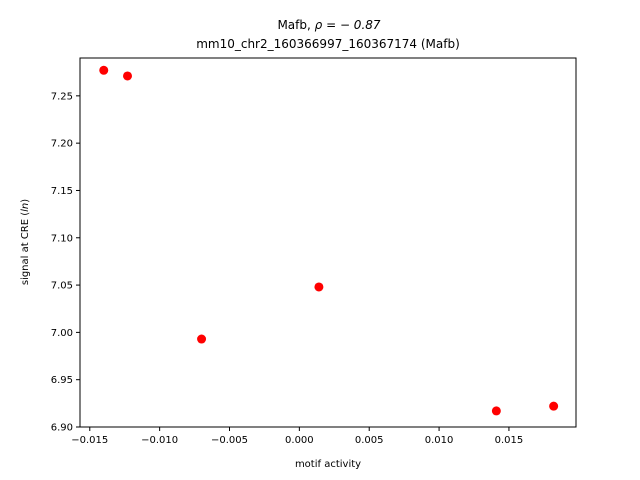 The image size is (640, 480). Describe the element at coordinates (62, 380) in the screenshot. I see `y-tick-label: 6.95` at that location.